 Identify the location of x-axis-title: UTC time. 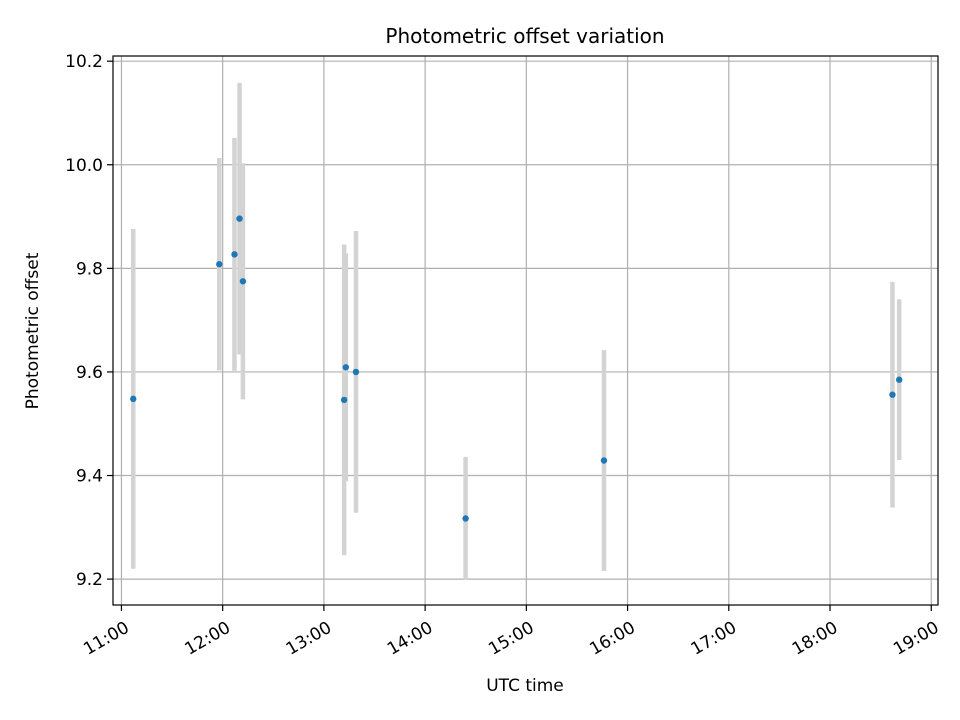
(525, 686).